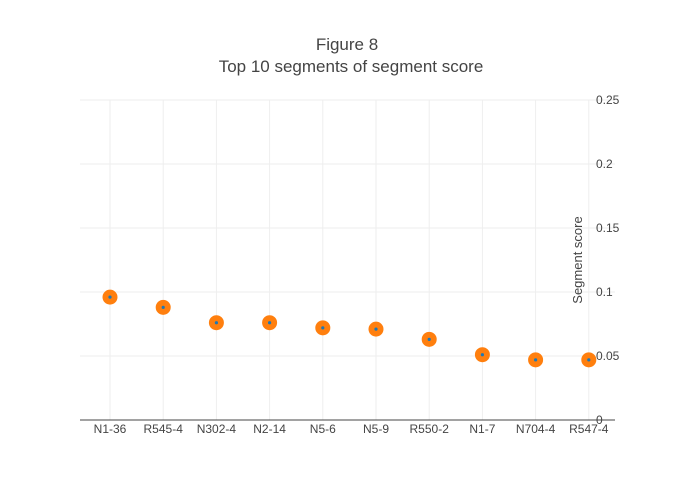  What do you see at coordinates (608, 356) in the screenshot?
I see `y-tick-label: 0.05` at bounding box center [608, 356].